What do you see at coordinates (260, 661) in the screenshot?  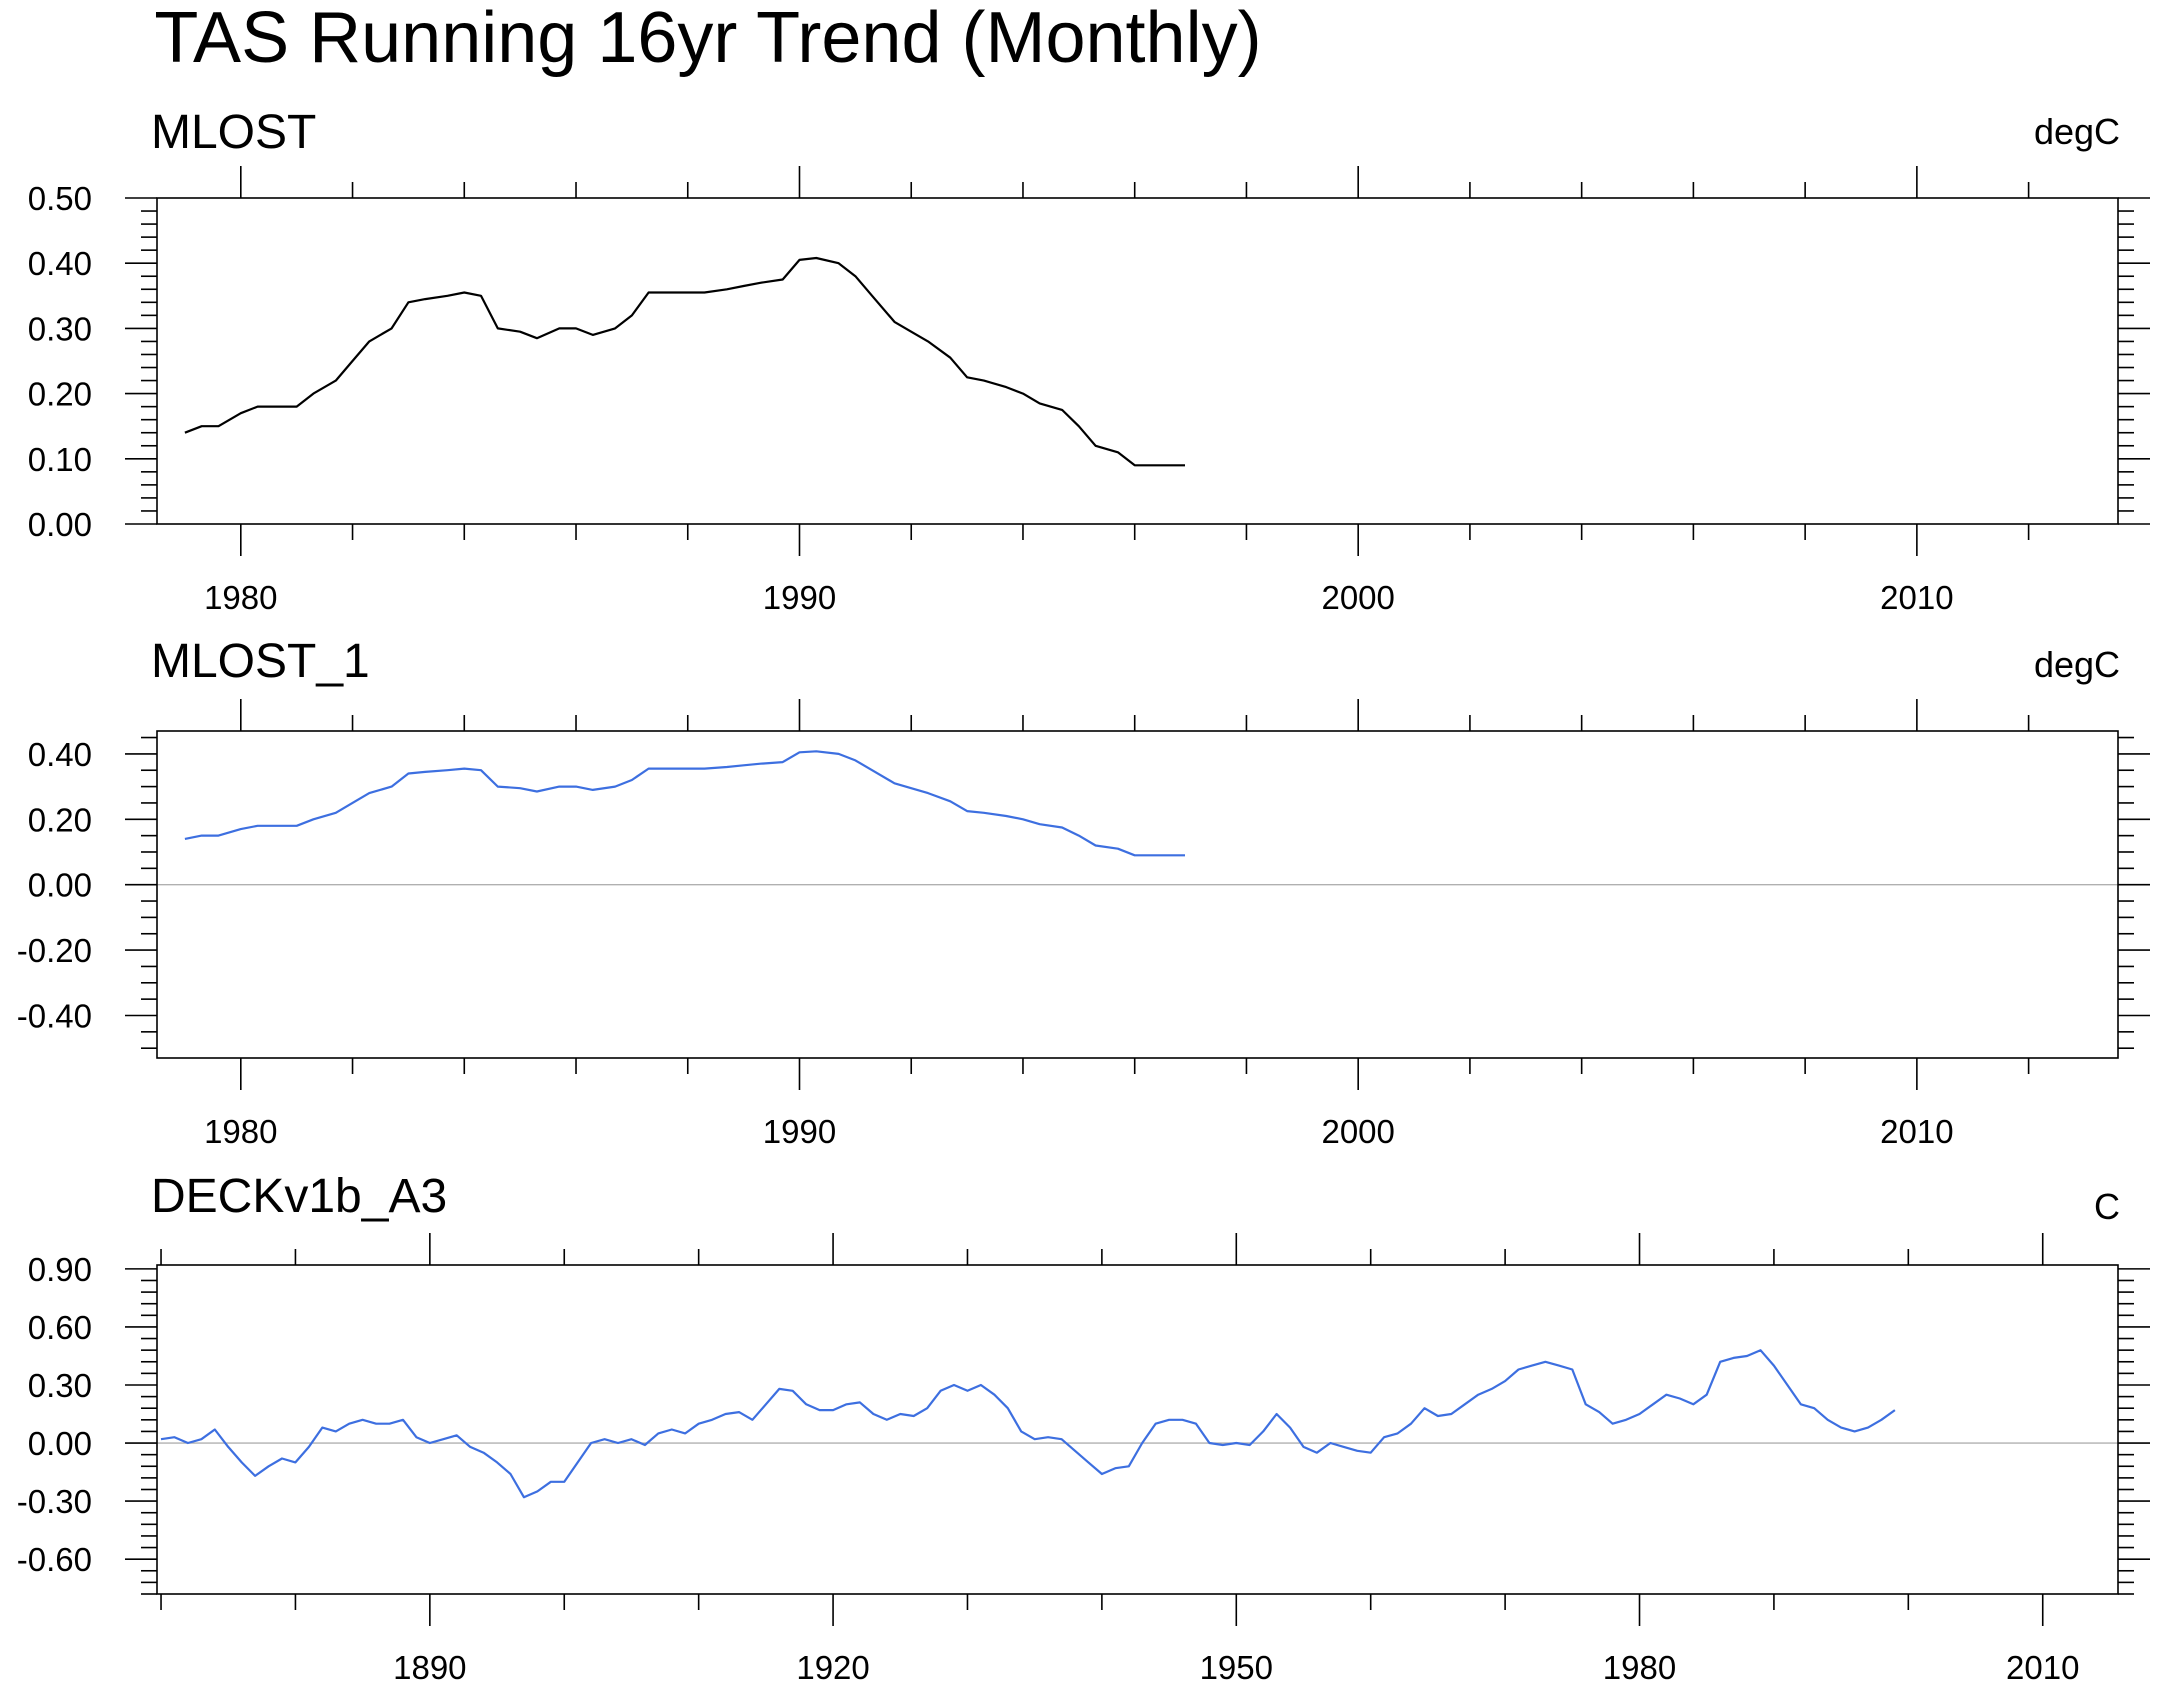 I see `panel-title: MLOST_1` at bounding box center [260, 661].